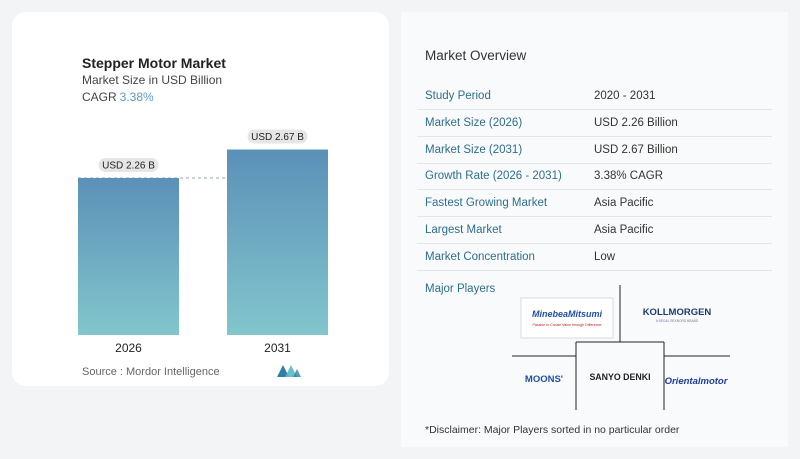  What do you see at coordinates (493, 176) in the screenshot?
I see `overview-row-label: Growth Rate (2026 - 2031)` at bounding box center [493, 176].